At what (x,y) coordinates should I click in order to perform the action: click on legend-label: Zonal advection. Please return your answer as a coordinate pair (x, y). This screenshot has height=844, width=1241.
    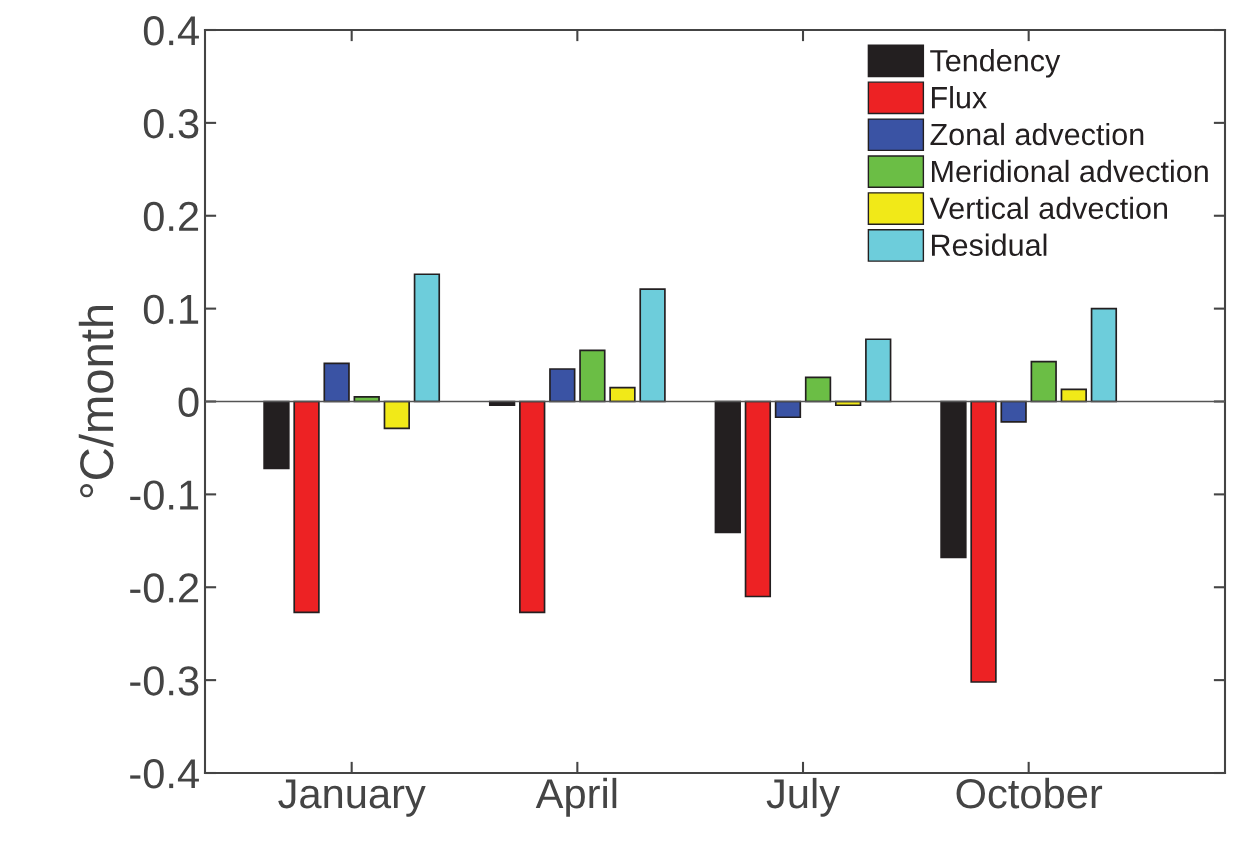
    Looking at the image, I should click on (1037, 134).